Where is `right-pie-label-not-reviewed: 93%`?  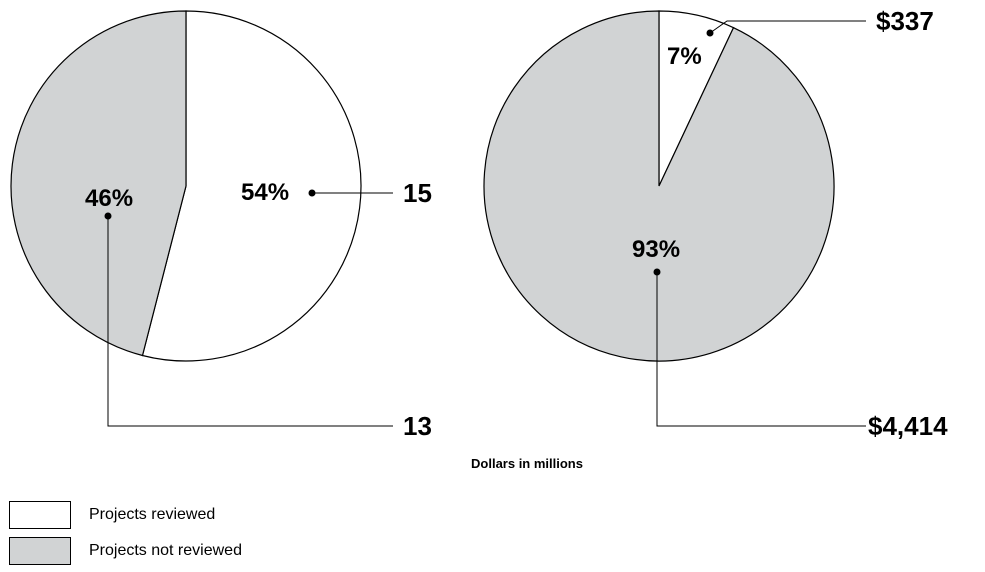
right-pie-label-not-reviewed: 93% is located at coordinates (656, 249).